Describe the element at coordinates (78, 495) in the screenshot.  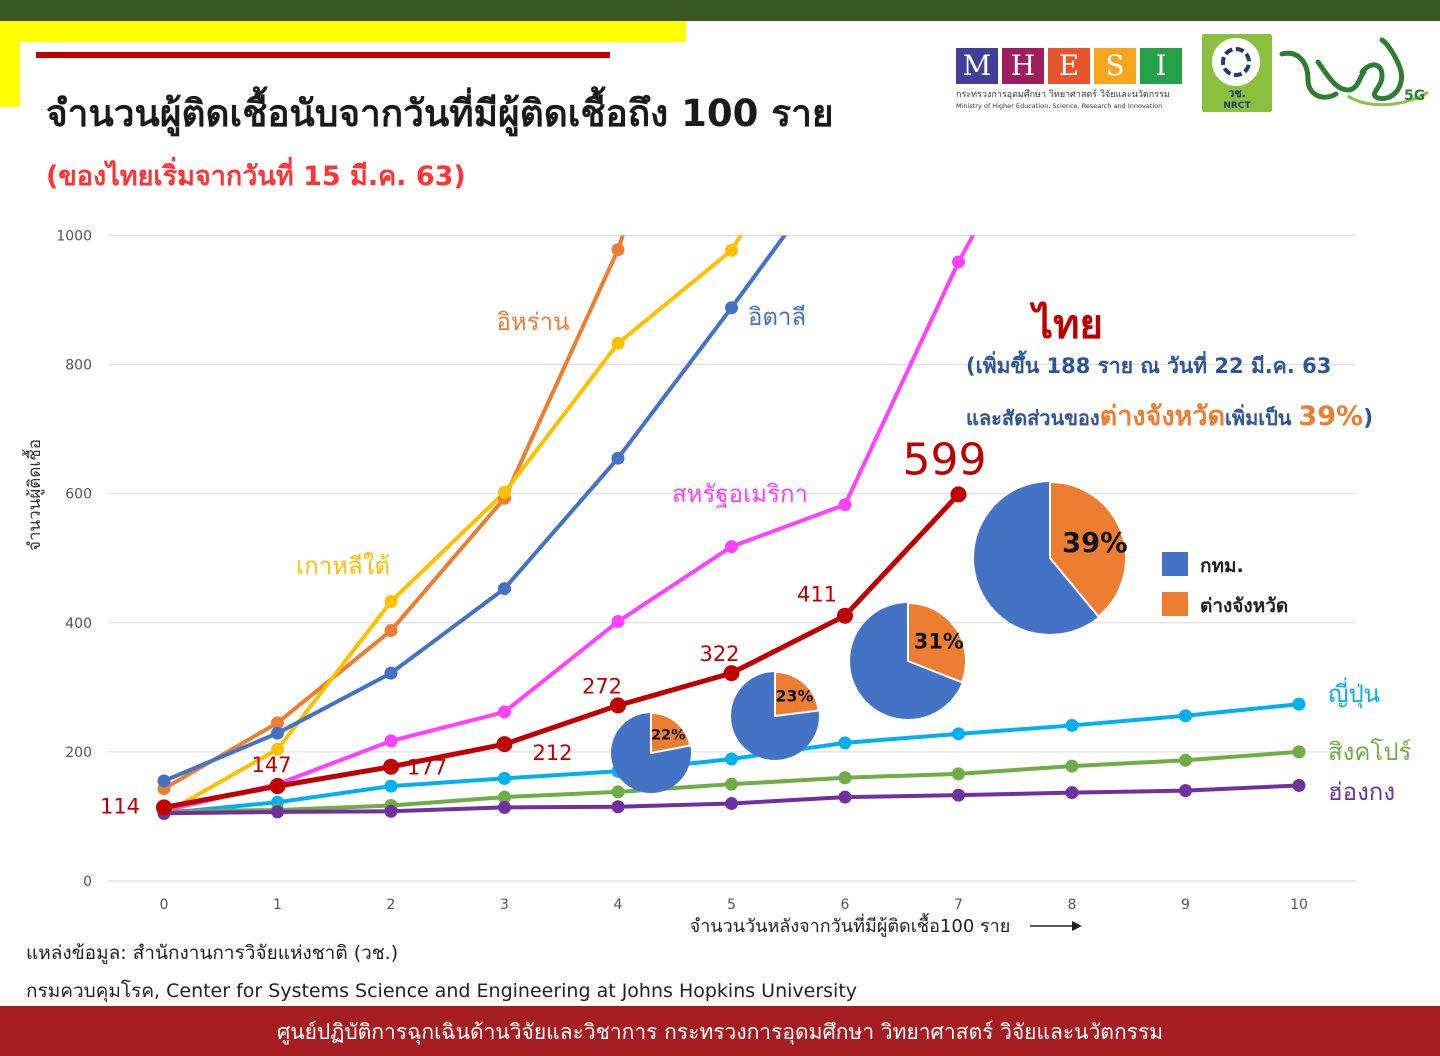
I see `y-tick-600: 600` at that location.